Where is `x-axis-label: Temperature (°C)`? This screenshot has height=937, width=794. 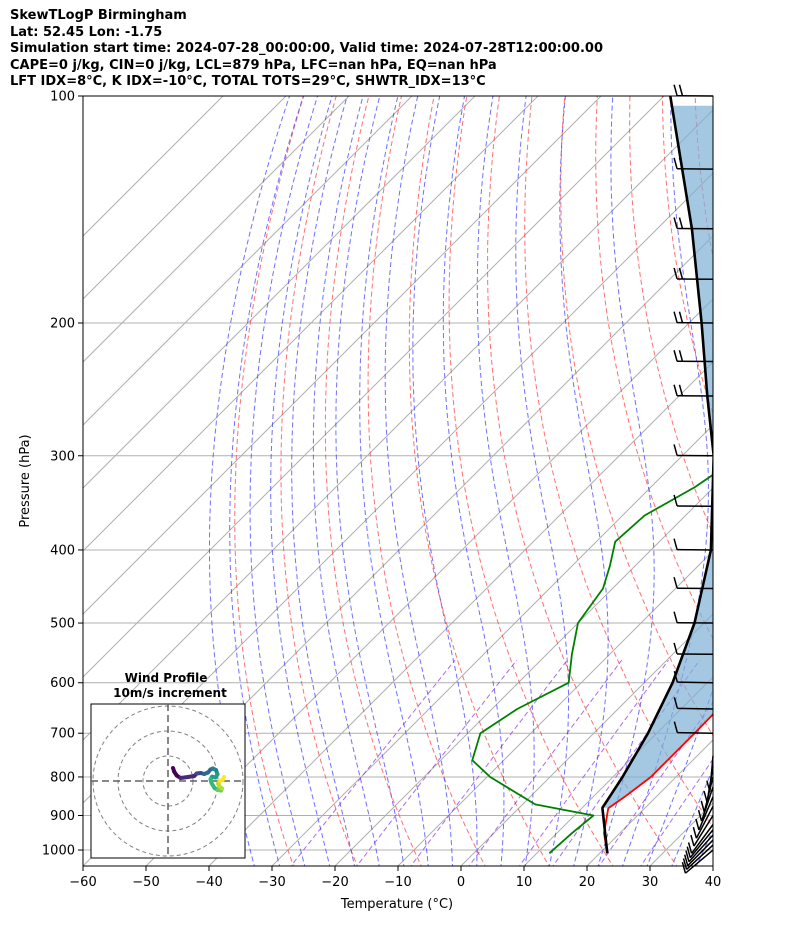 x-axis-label: Temperature (°C) is located at coordinates (396, 904).